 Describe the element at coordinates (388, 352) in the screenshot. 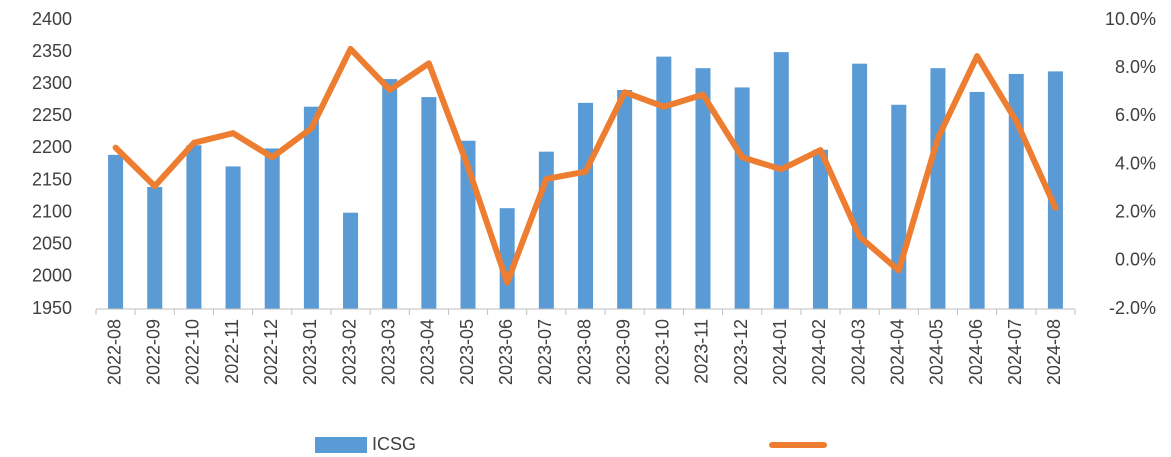

I see `x-tick-label: 2023-03` at that location.